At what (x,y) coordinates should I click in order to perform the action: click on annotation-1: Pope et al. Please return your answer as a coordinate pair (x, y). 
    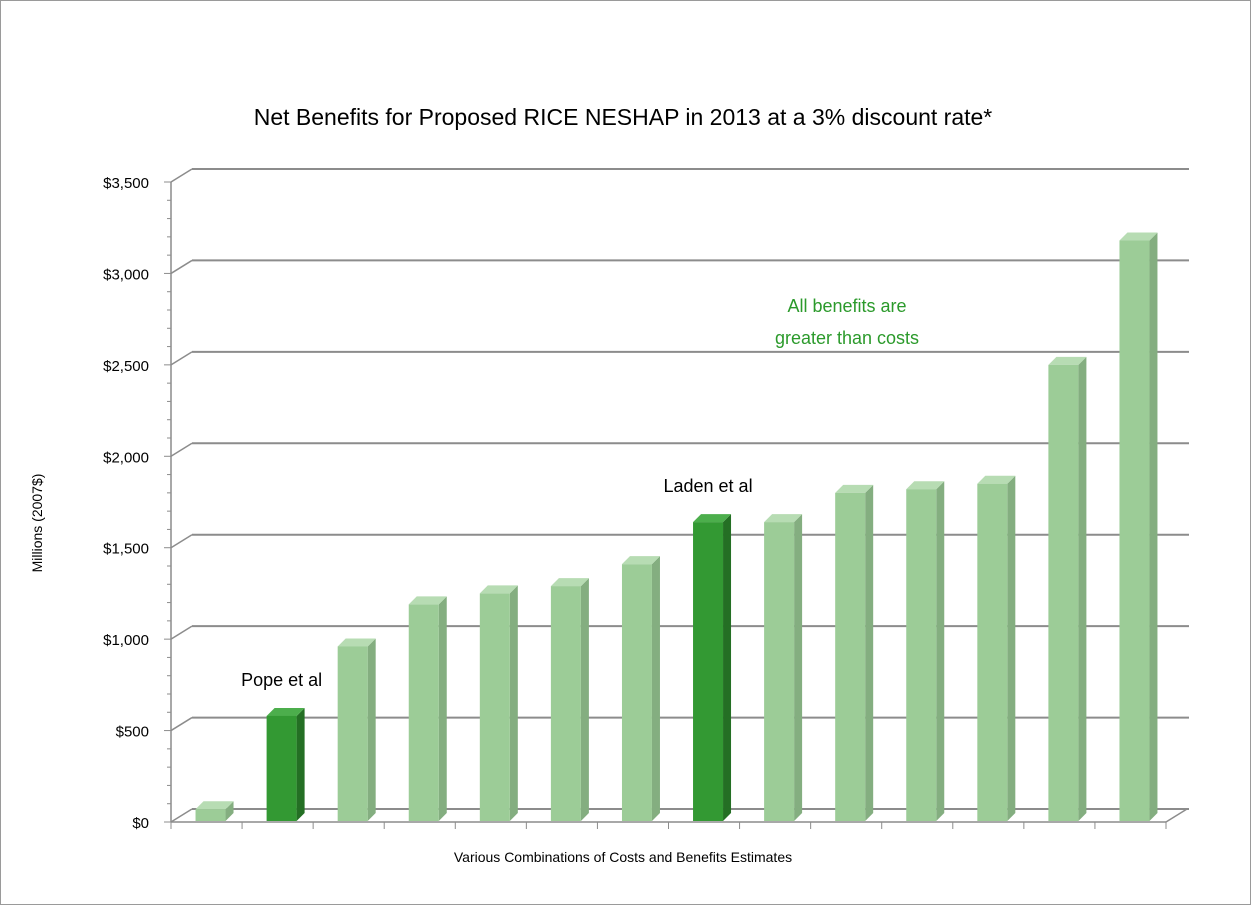
    Looking at the image, I should click on (281, 680).